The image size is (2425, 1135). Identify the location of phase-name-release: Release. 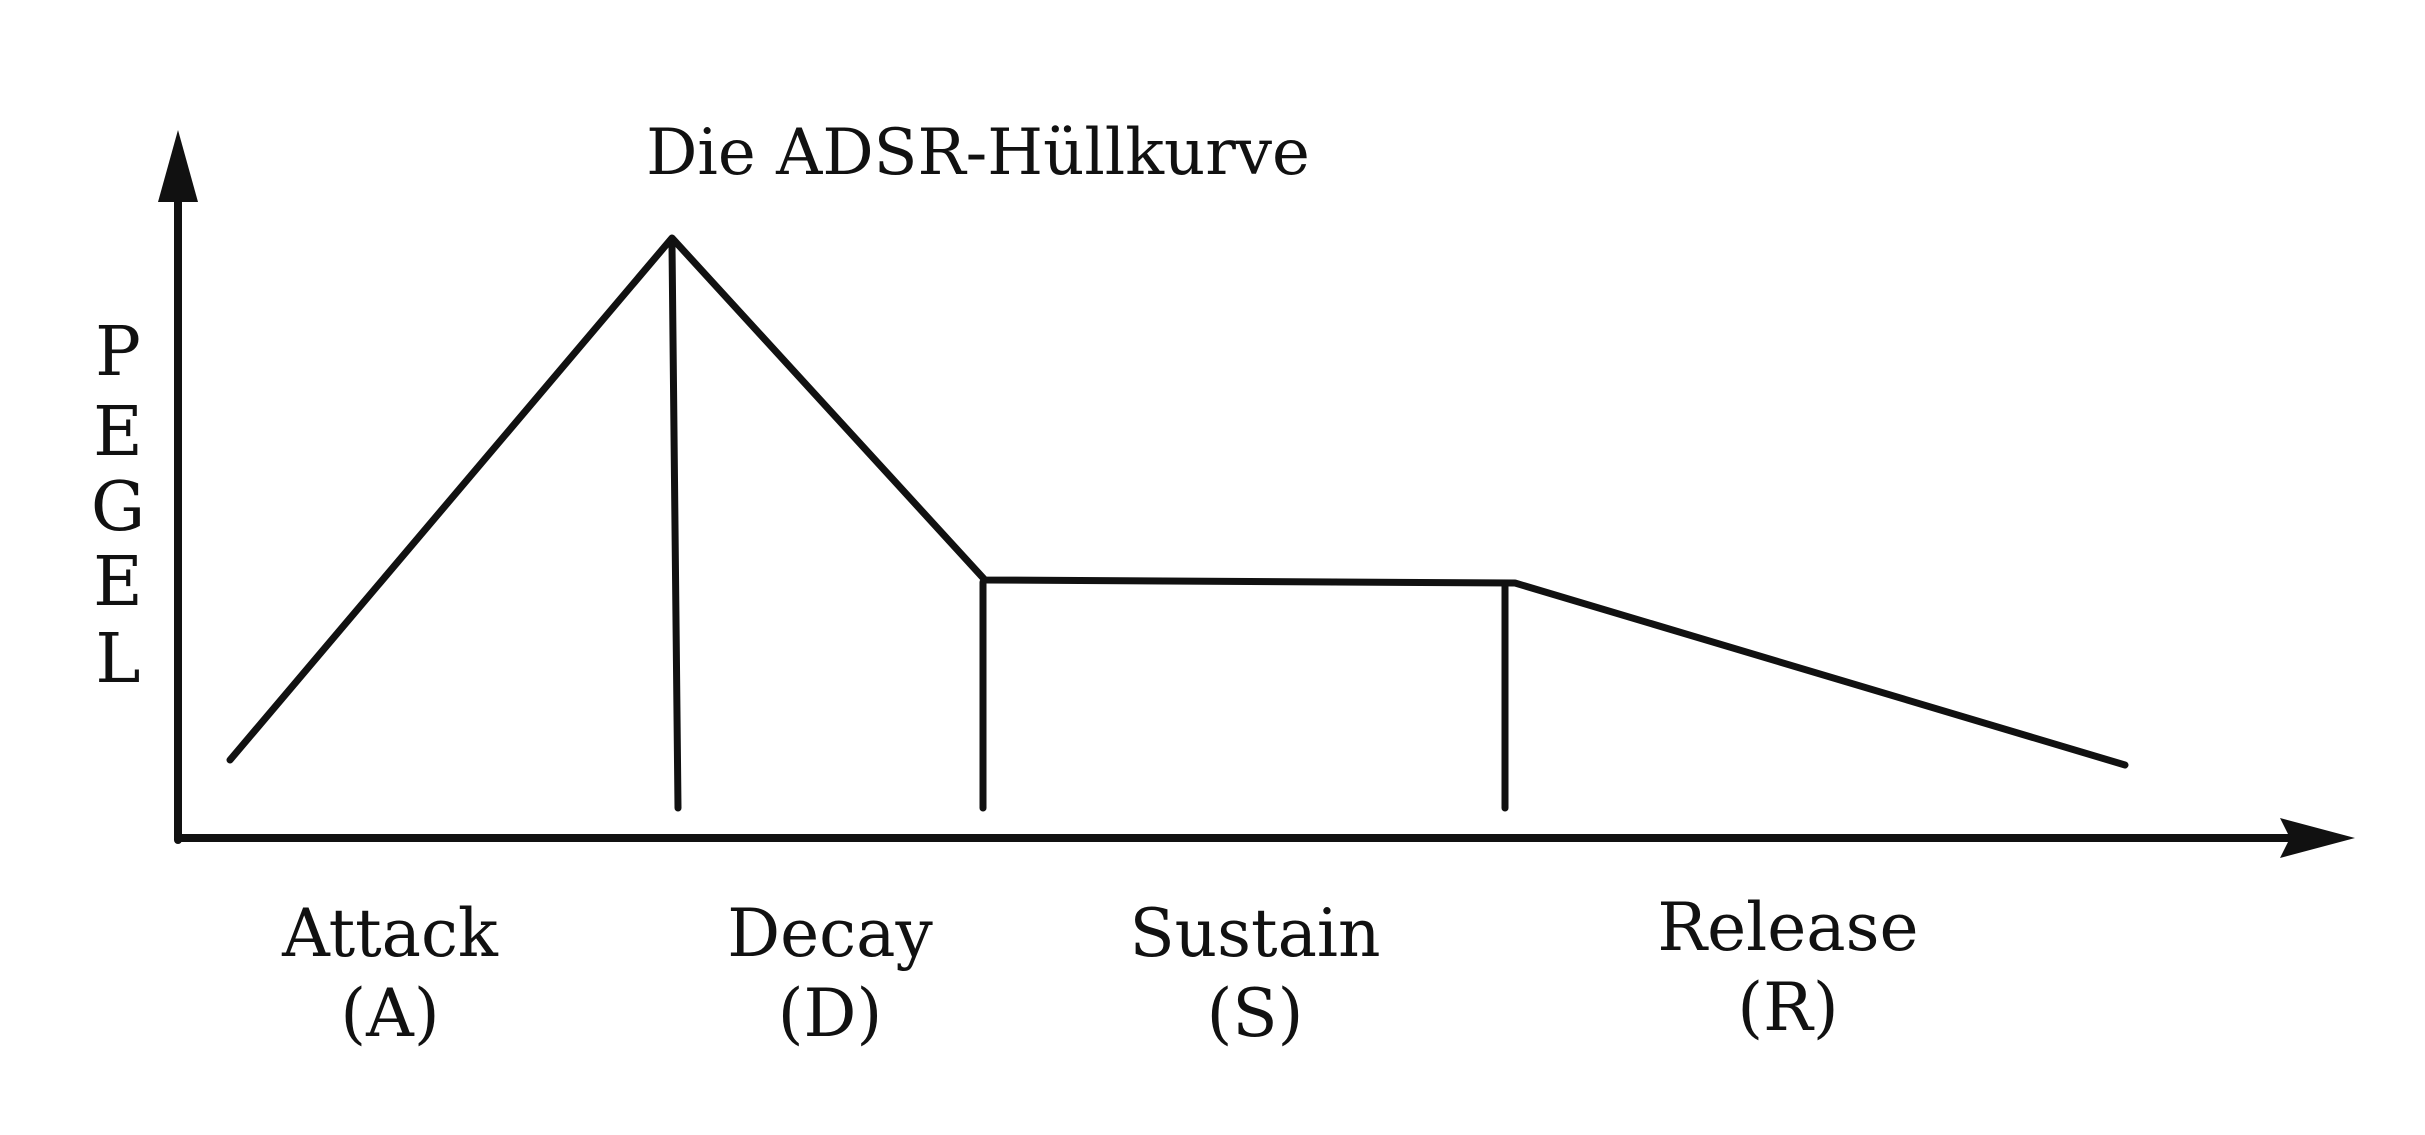
(1787, 927).